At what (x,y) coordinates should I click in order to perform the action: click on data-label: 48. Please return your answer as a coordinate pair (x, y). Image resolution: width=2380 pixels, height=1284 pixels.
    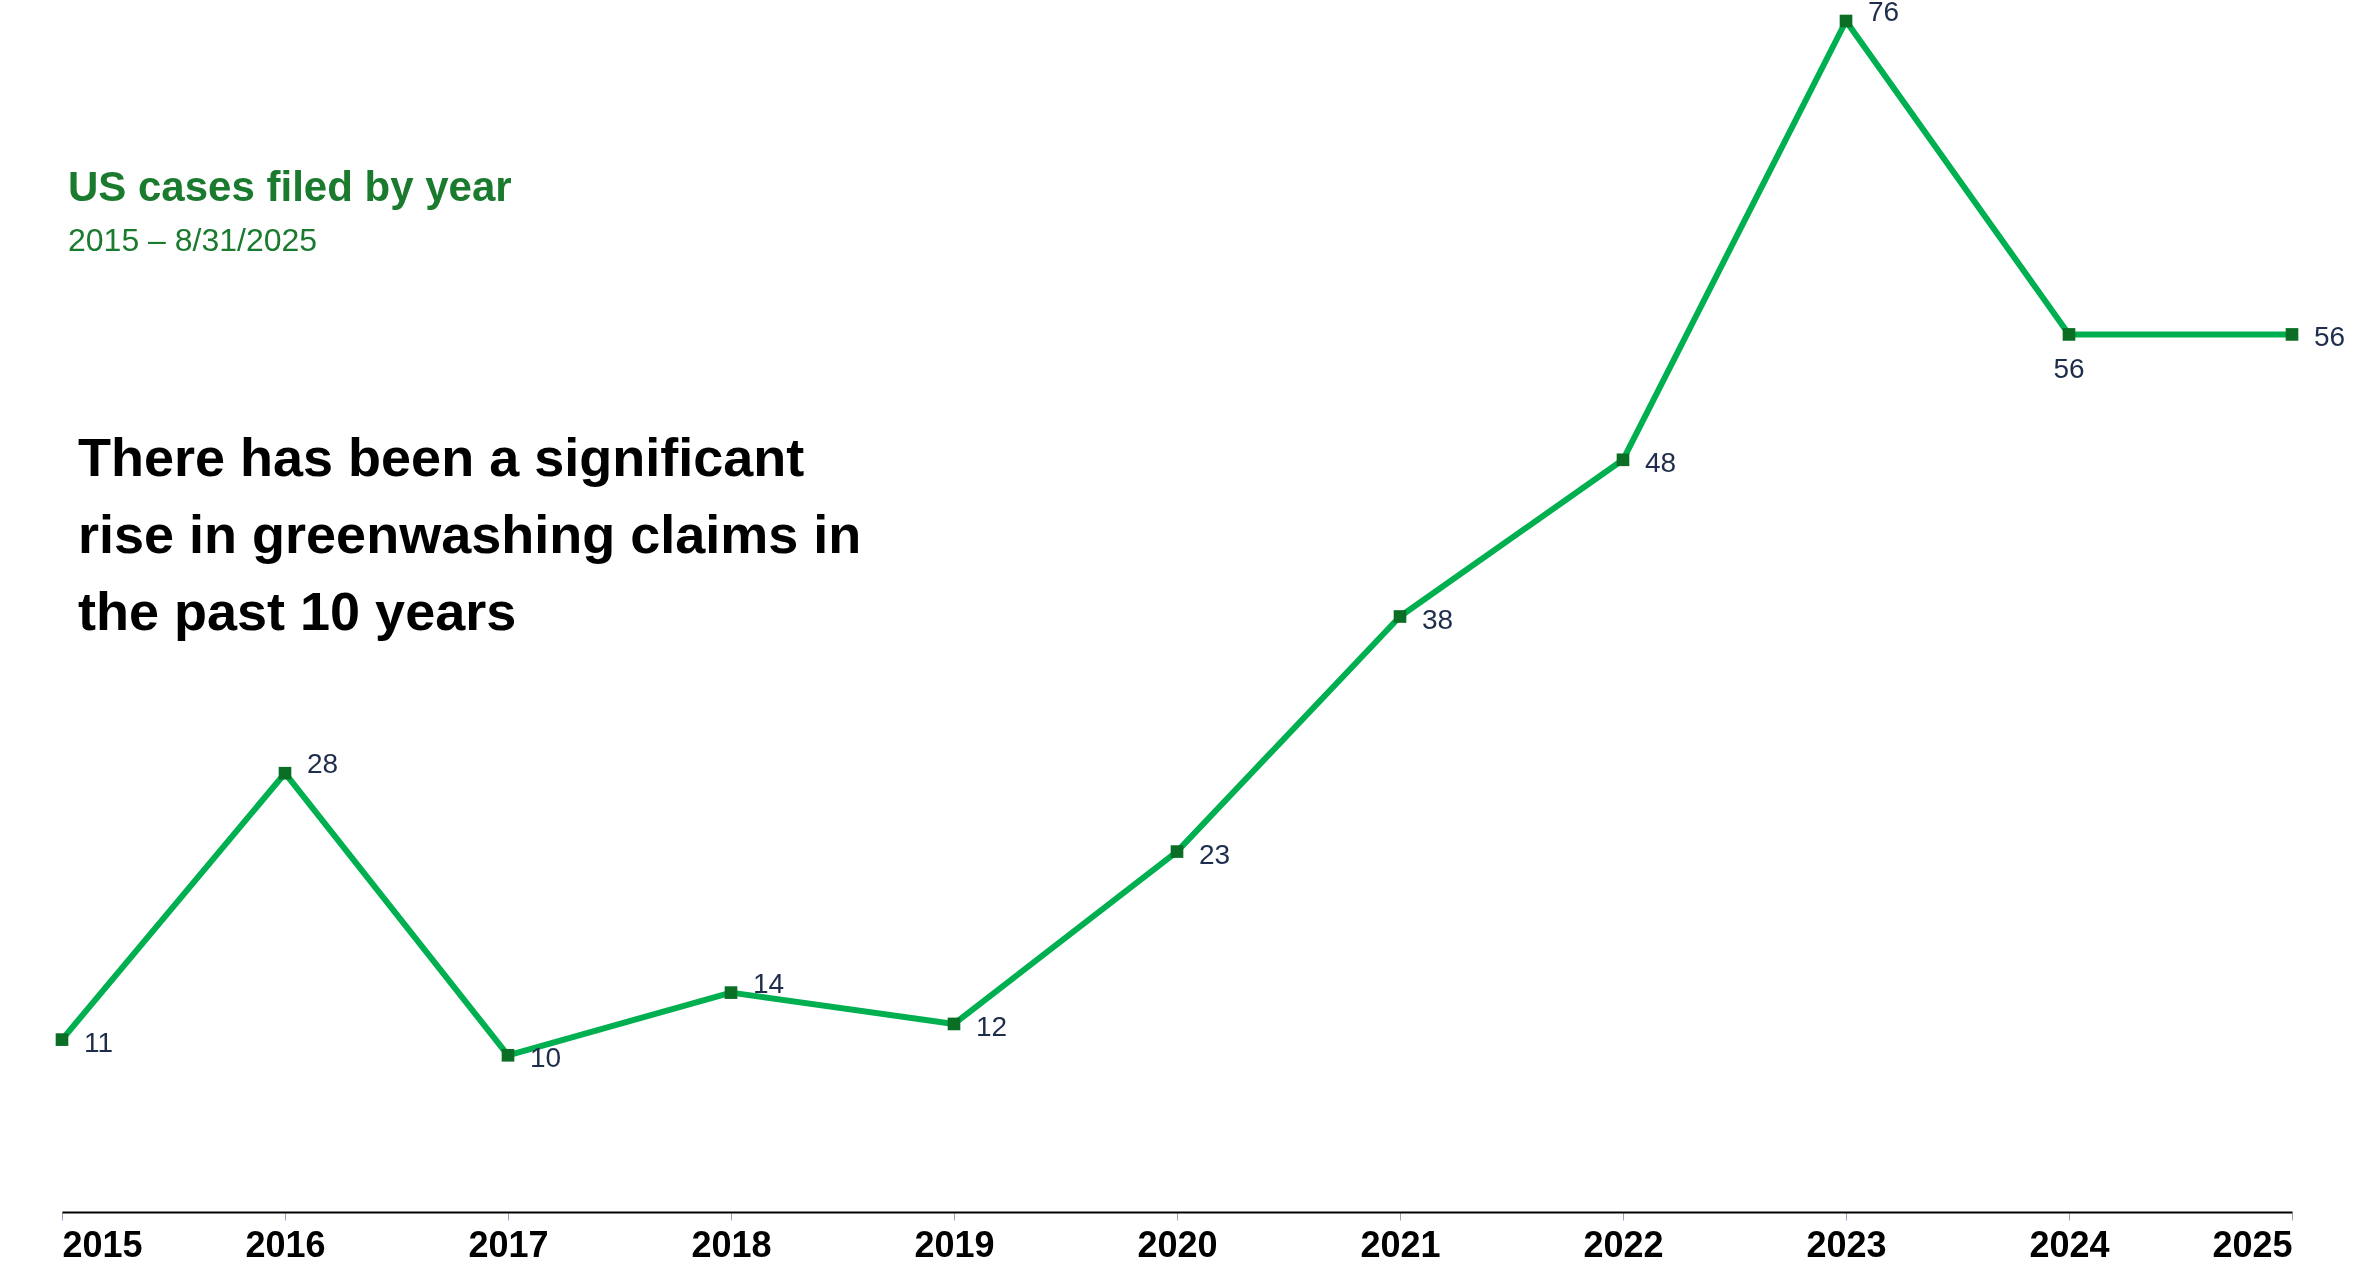
    Looking at the image, I should click on (1661, 462).